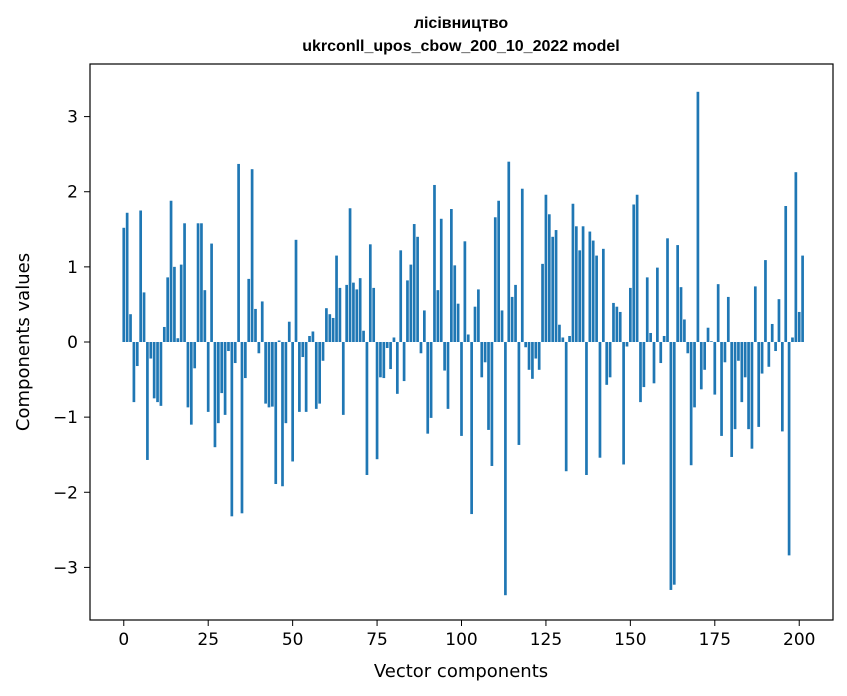 The width and height of the screenshot is (847, 696). I want to click on x-tick-label: 50, so click(293, 640).